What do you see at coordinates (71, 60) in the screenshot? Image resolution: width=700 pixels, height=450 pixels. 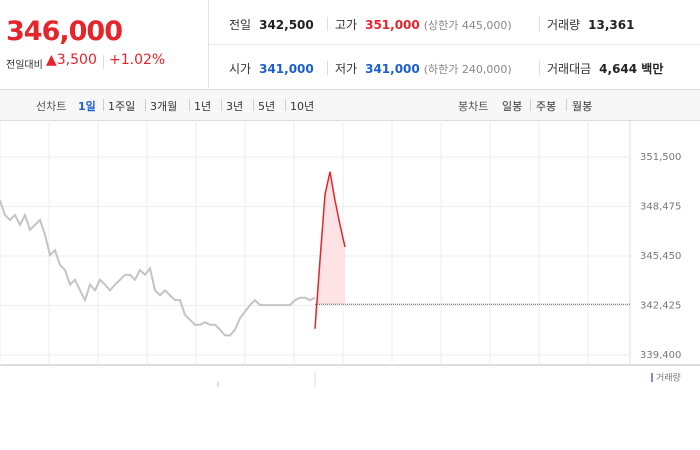 I see `change: ▲3,500` at bounding box center [71, 60].